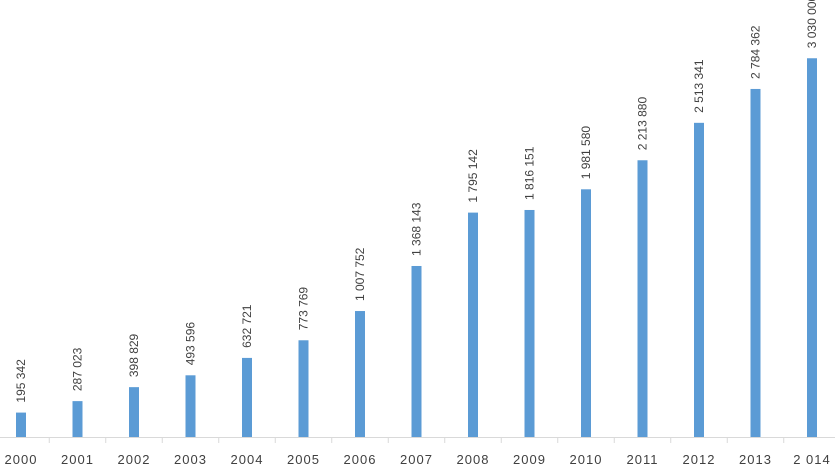  I want to click on x-ticks-group, so click(416, 440).